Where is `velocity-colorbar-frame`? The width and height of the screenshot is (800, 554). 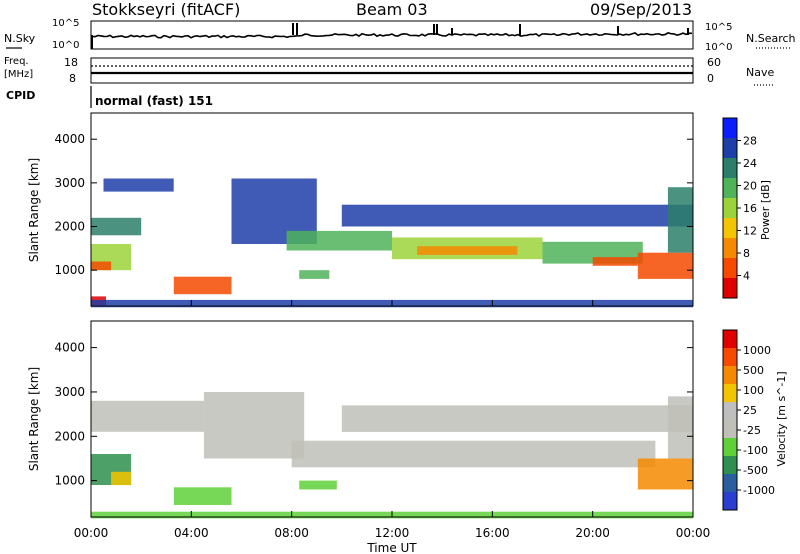
velocity-colorbar-frame is located at coordinates (730, 420).